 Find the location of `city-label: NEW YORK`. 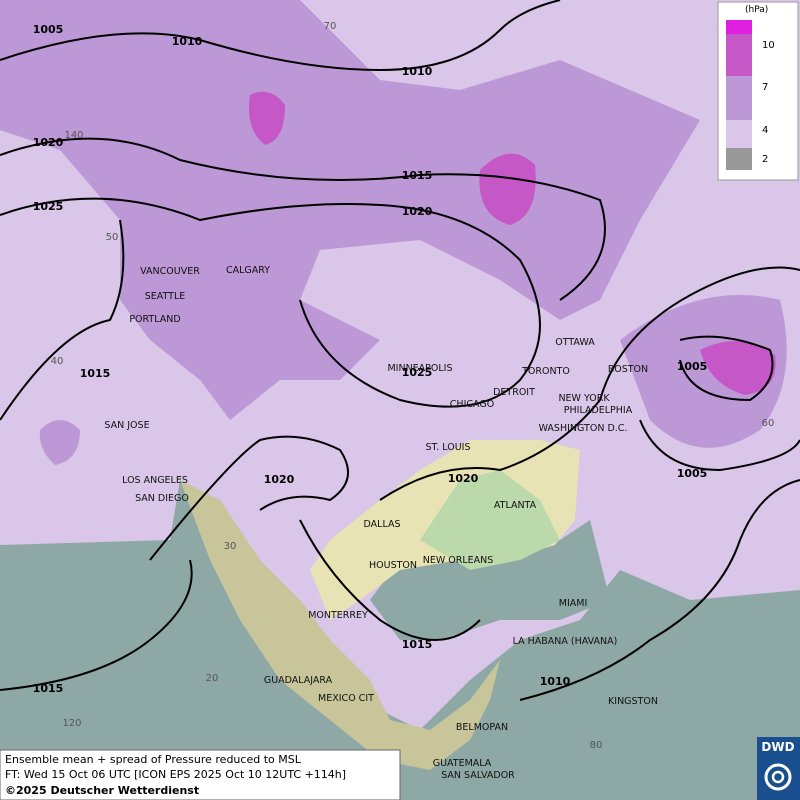

city-label: NEW YORK is located at coordinates (584, 398).